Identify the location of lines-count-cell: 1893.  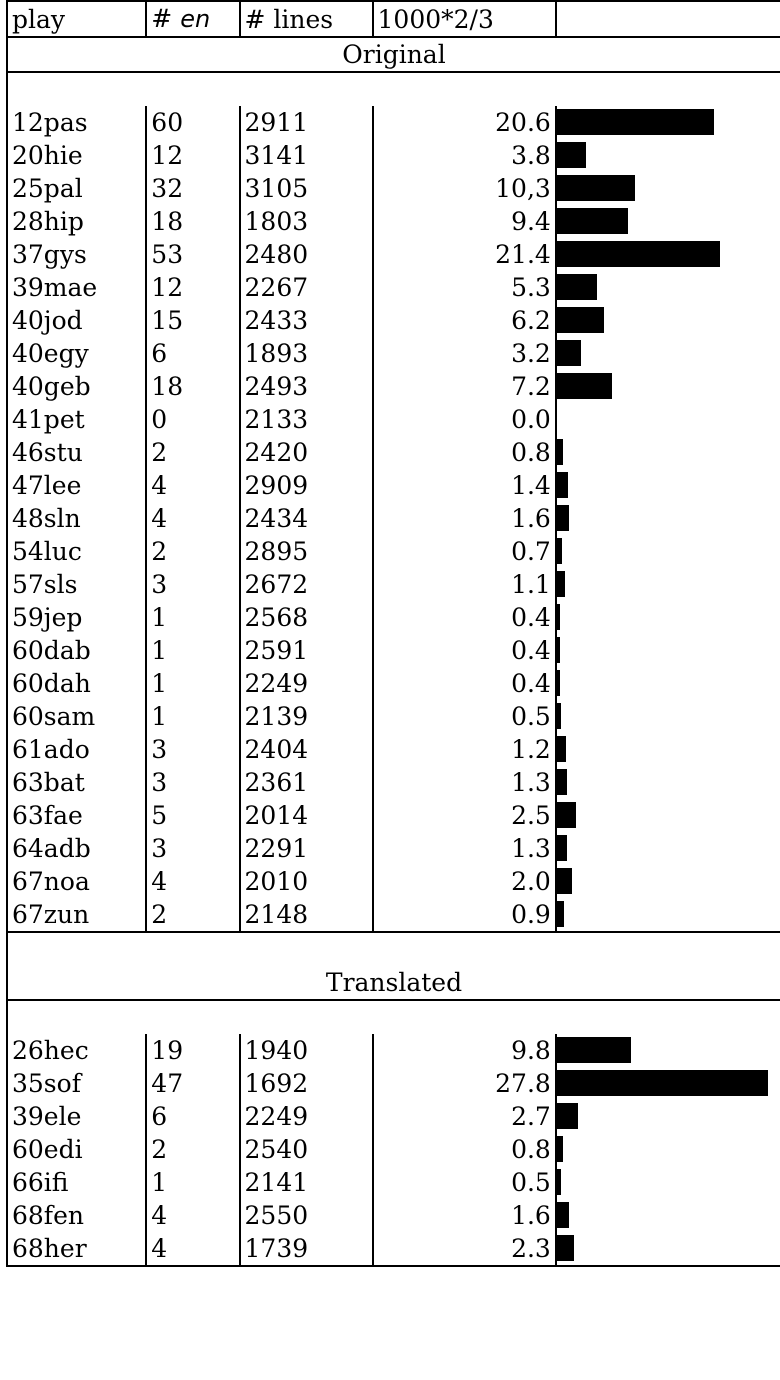
(305, 353).